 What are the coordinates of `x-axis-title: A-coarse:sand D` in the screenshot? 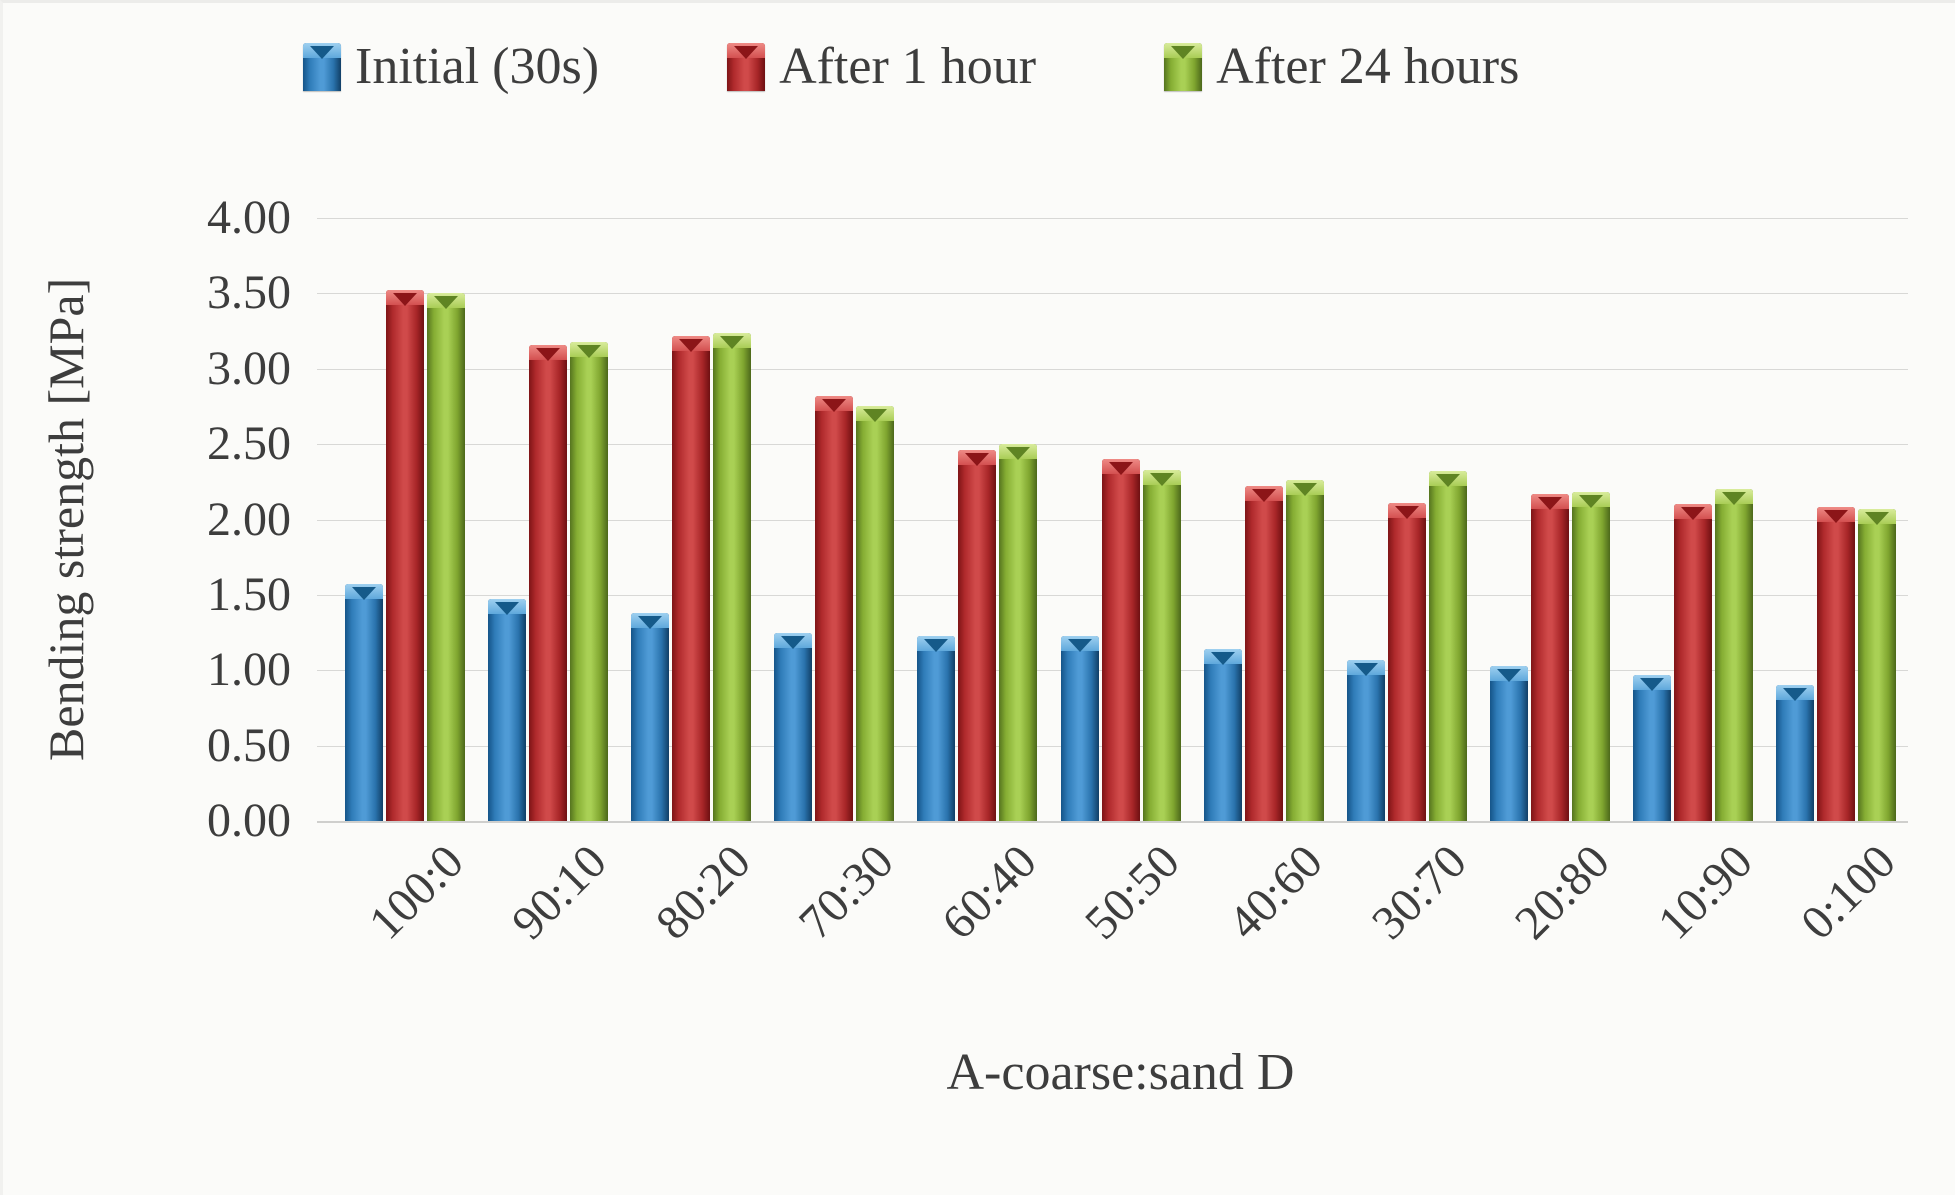 It's located at (1120, 1072).